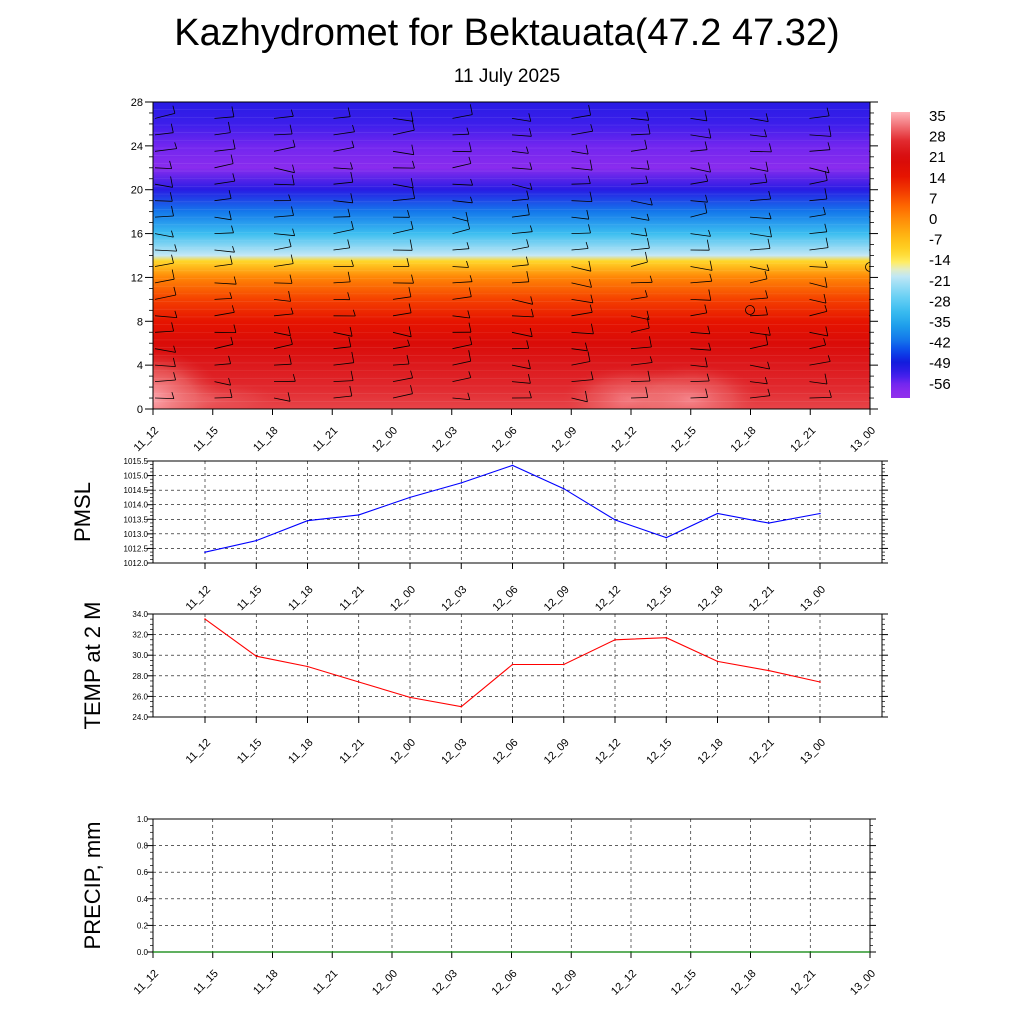 Image resolution: width=1024 pixels, height=1024 pixels. I want to click on colorbar-label: 7, so click(933, 198).